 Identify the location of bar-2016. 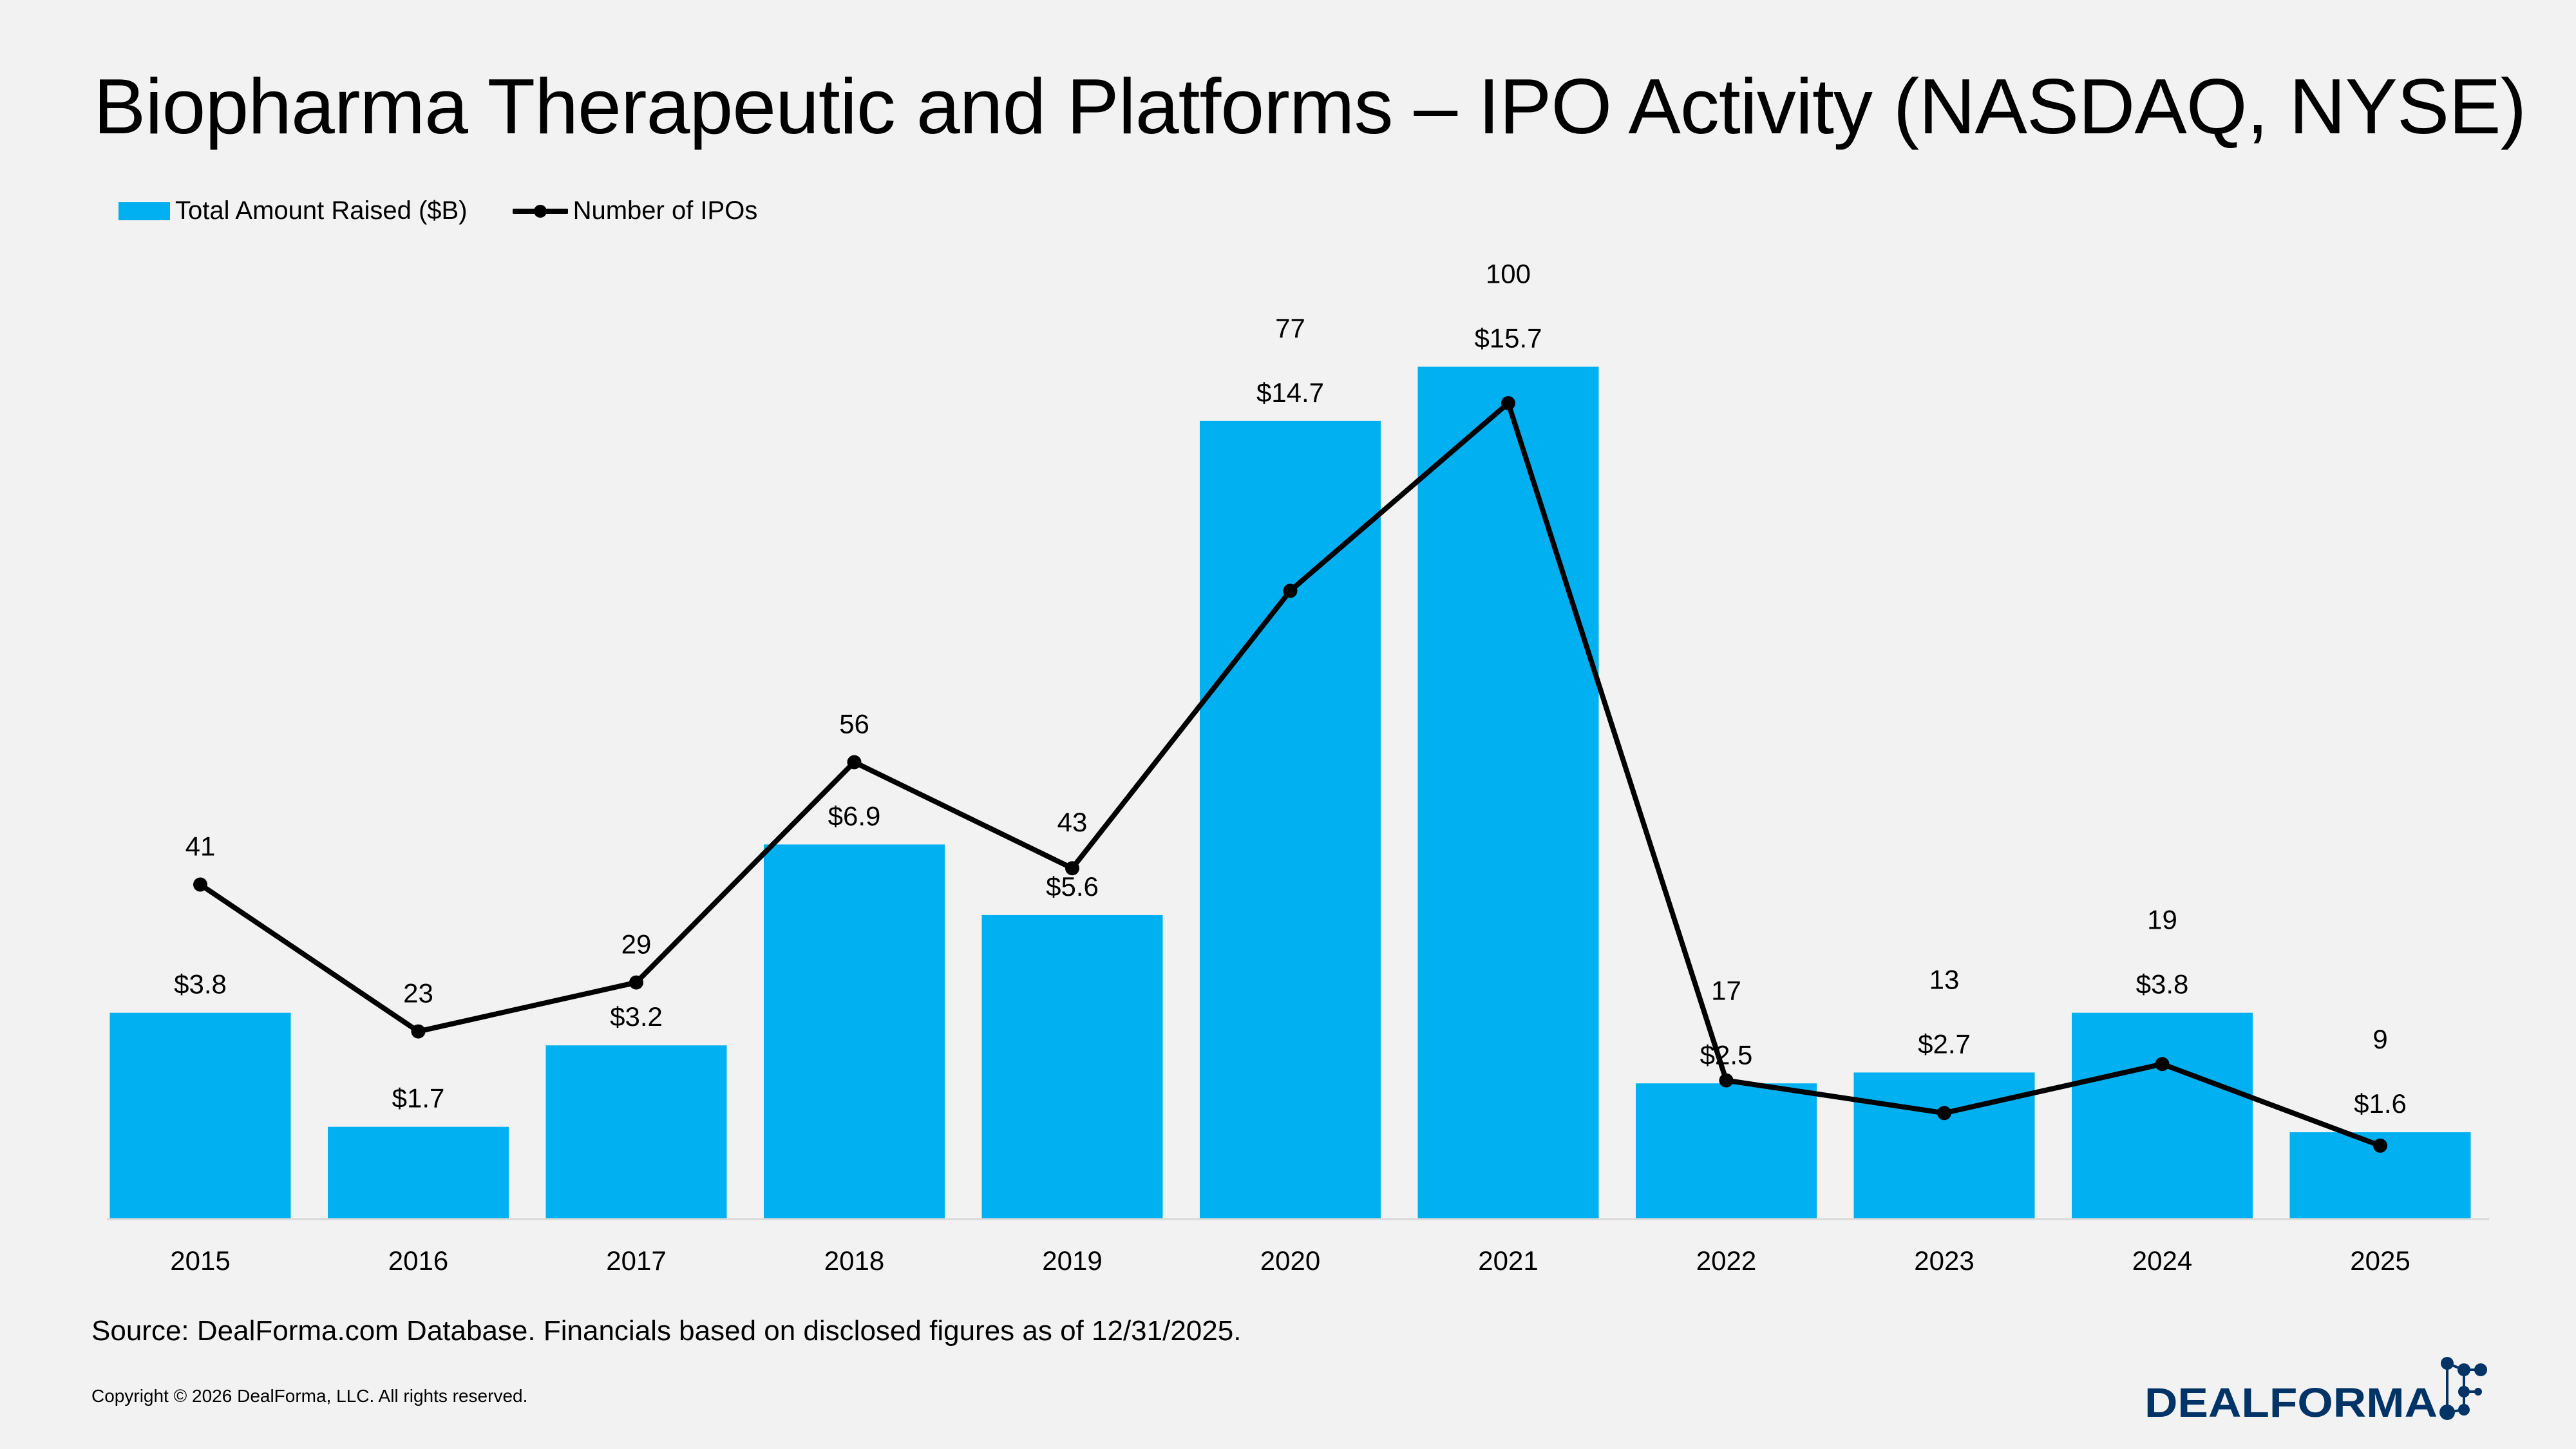
(418, 1172).